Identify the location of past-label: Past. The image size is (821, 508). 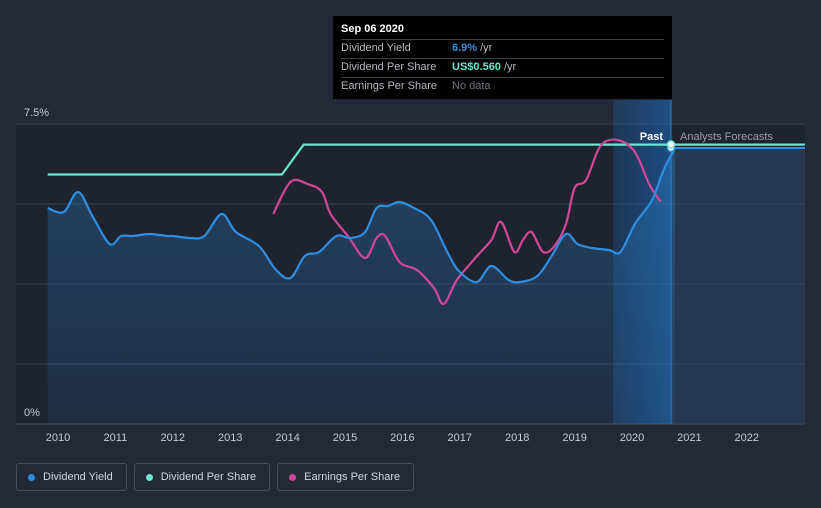
(652, 137).